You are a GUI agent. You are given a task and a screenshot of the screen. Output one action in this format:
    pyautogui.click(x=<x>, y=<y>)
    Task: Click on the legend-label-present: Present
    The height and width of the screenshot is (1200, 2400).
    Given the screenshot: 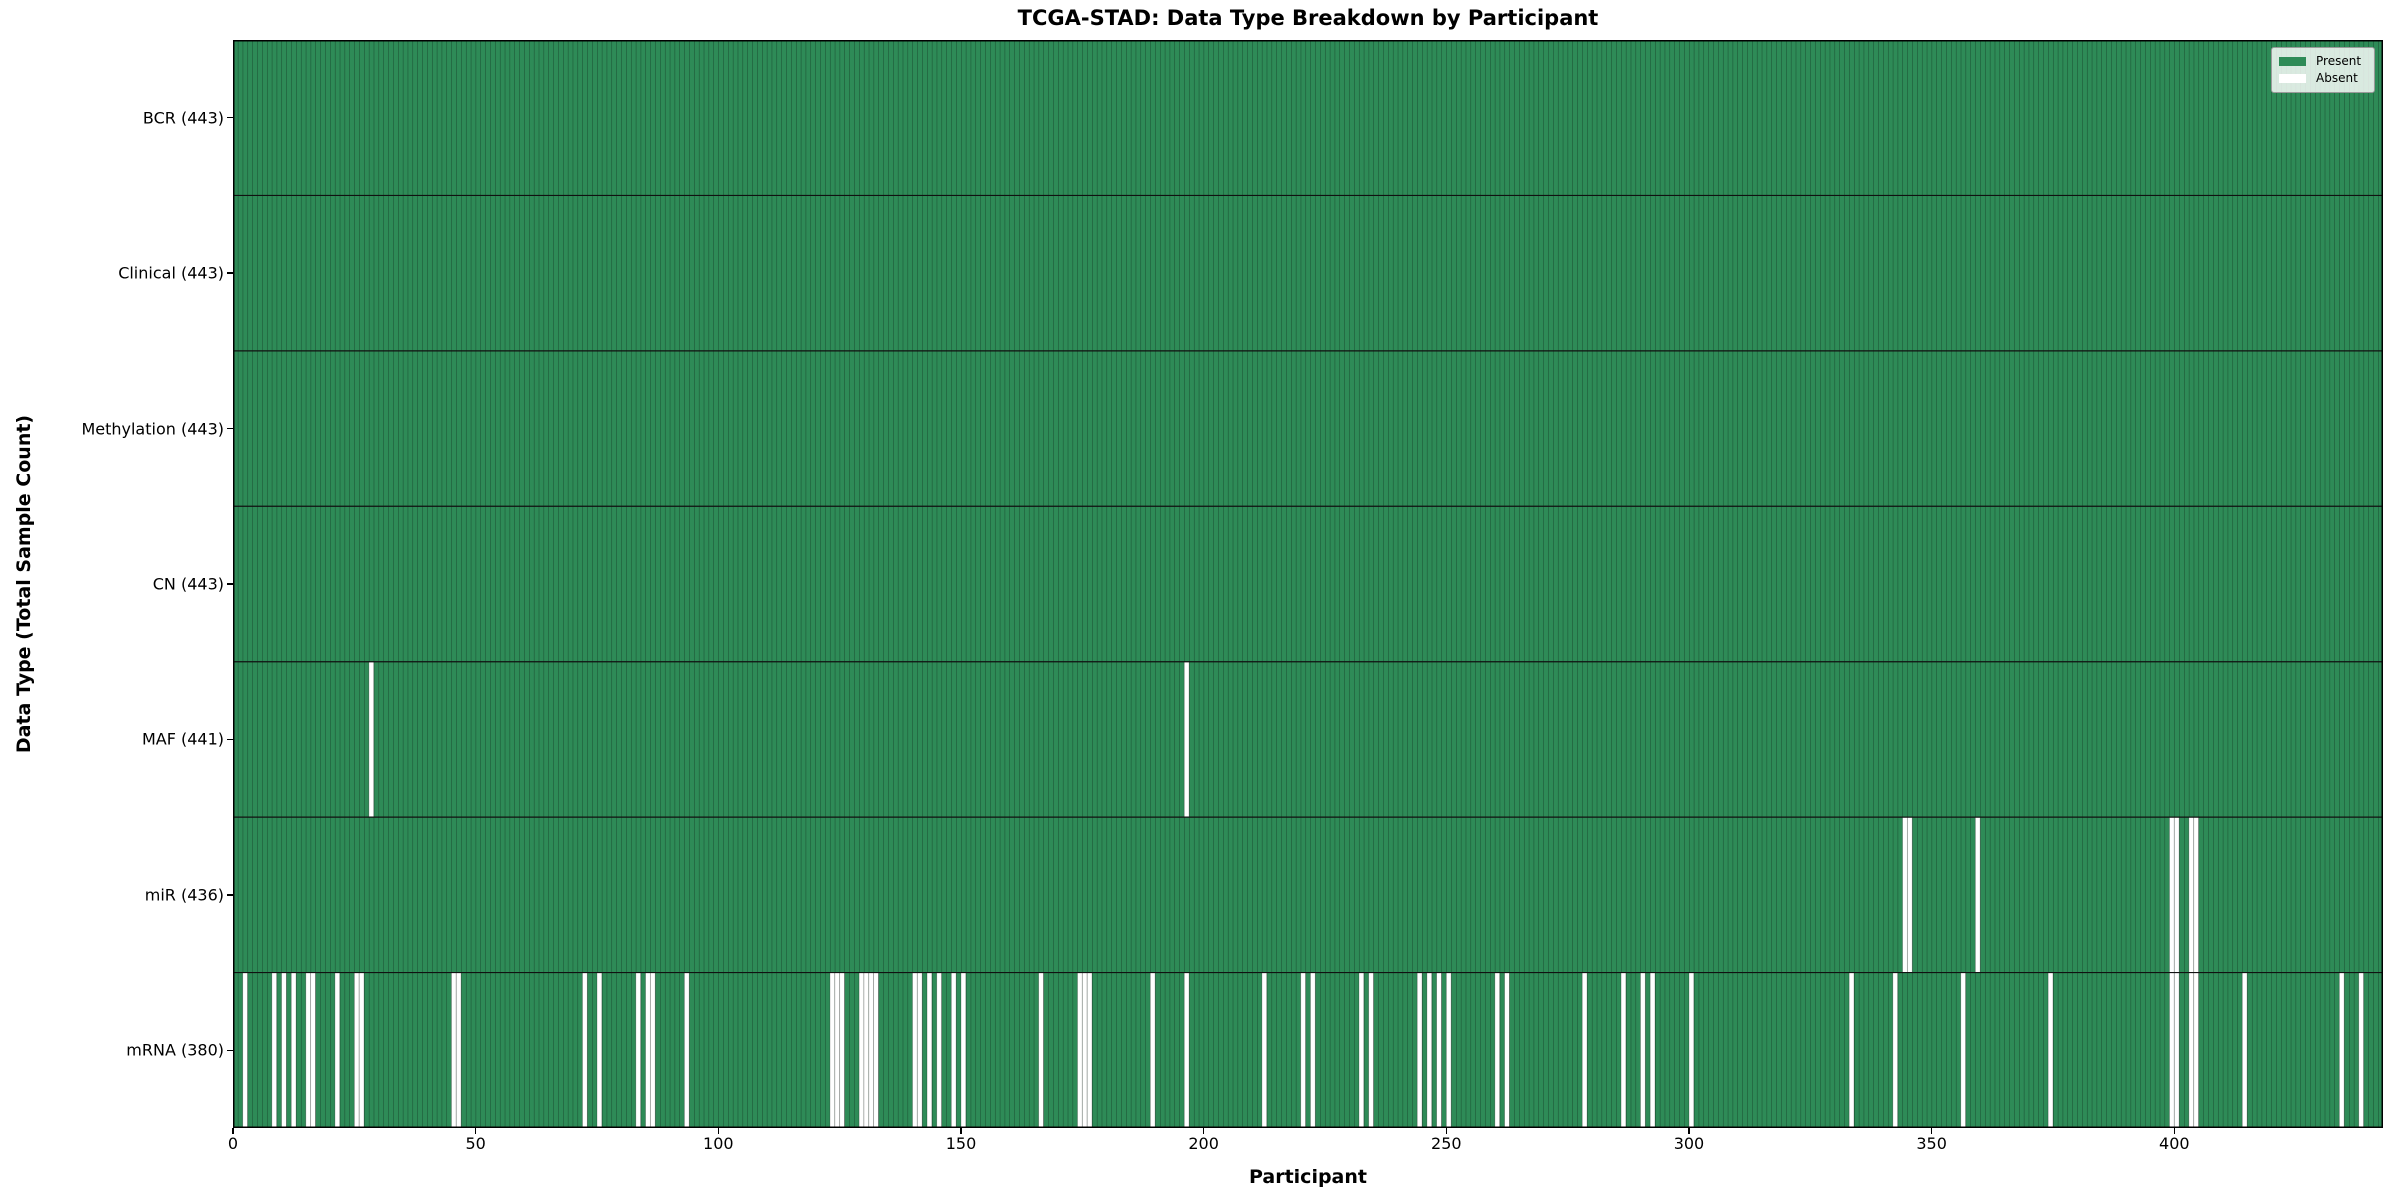 What is the action you would take?
    pyautogui.click(x=2339, y=61)
    